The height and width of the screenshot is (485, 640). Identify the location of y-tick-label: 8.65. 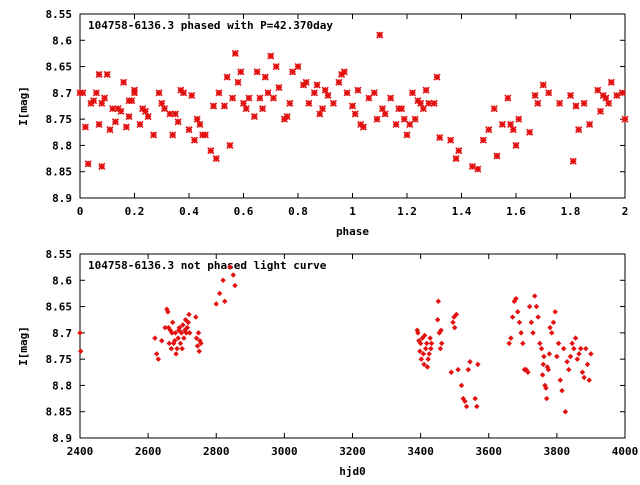
(59, 307).